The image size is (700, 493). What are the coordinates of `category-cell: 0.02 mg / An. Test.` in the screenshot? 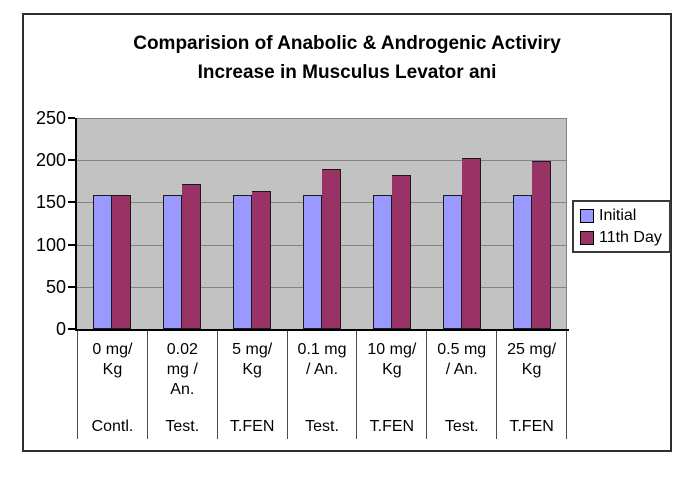 It's located at (183, 385).